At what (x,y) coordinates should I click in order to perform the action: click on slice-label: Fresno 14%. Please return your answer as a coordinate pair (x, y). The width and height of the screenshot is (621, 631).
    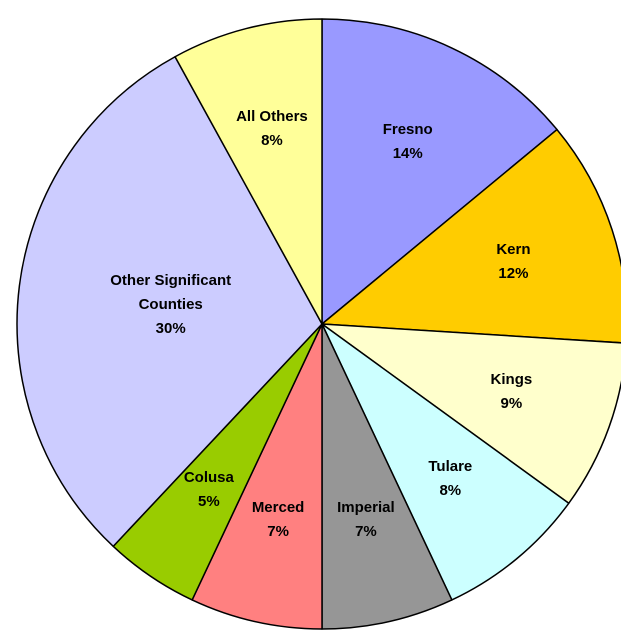
    Looking at the image, I should click on (408, 142).